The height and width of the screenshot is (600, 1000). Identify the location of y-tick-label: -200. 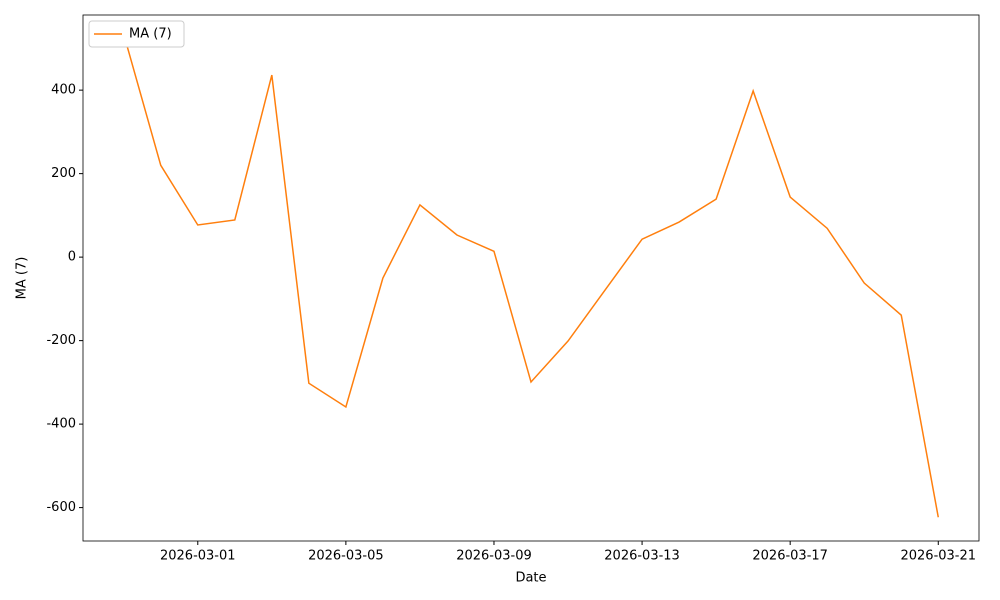
(61, 340).